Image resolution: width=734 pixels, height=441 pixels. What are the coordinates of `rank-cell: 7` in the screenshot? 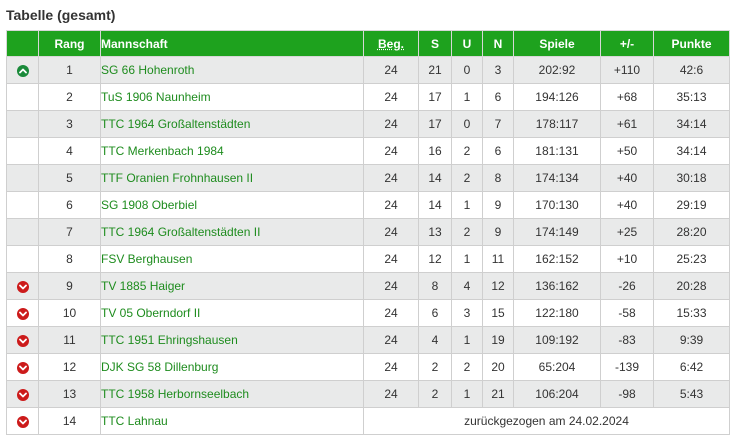 It's located at (69, 232).